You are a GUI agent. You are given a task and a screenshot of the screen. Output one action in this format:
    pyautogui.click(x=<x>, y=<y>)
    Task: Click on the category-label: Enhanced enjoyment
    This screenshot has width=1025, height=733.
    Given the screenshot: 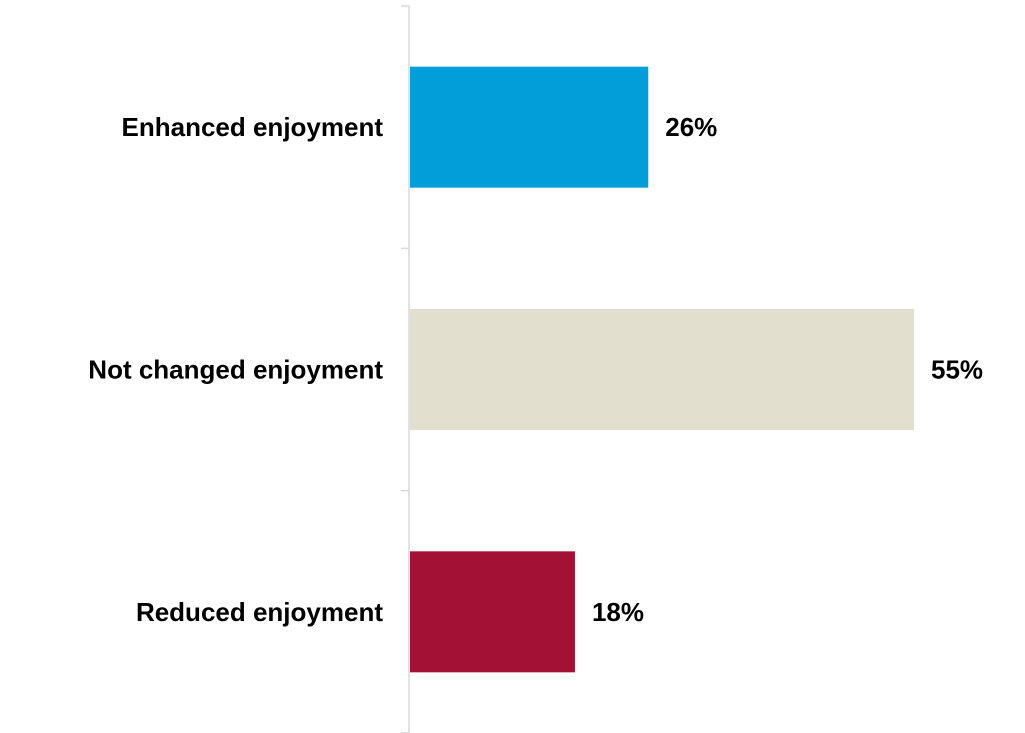 What is the action you would take?
    pyautogui.click(x=253, y=127)
    